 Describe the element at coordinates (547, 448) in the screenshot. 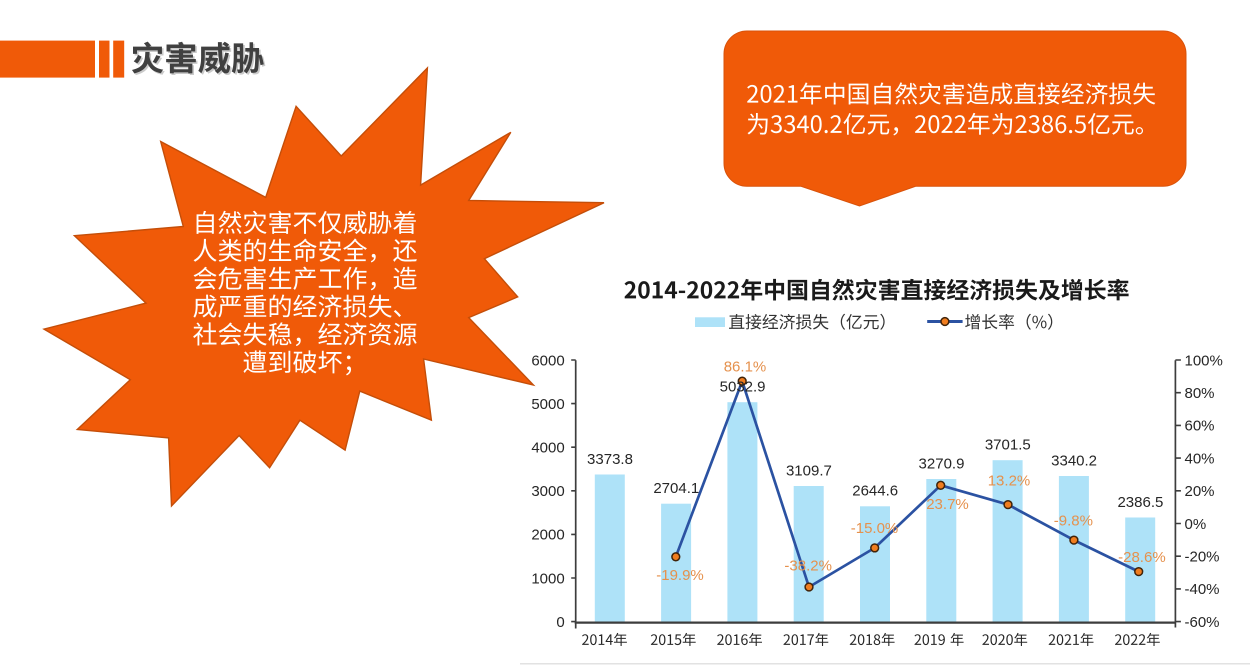

I see `svg-text: 4000` at that location.